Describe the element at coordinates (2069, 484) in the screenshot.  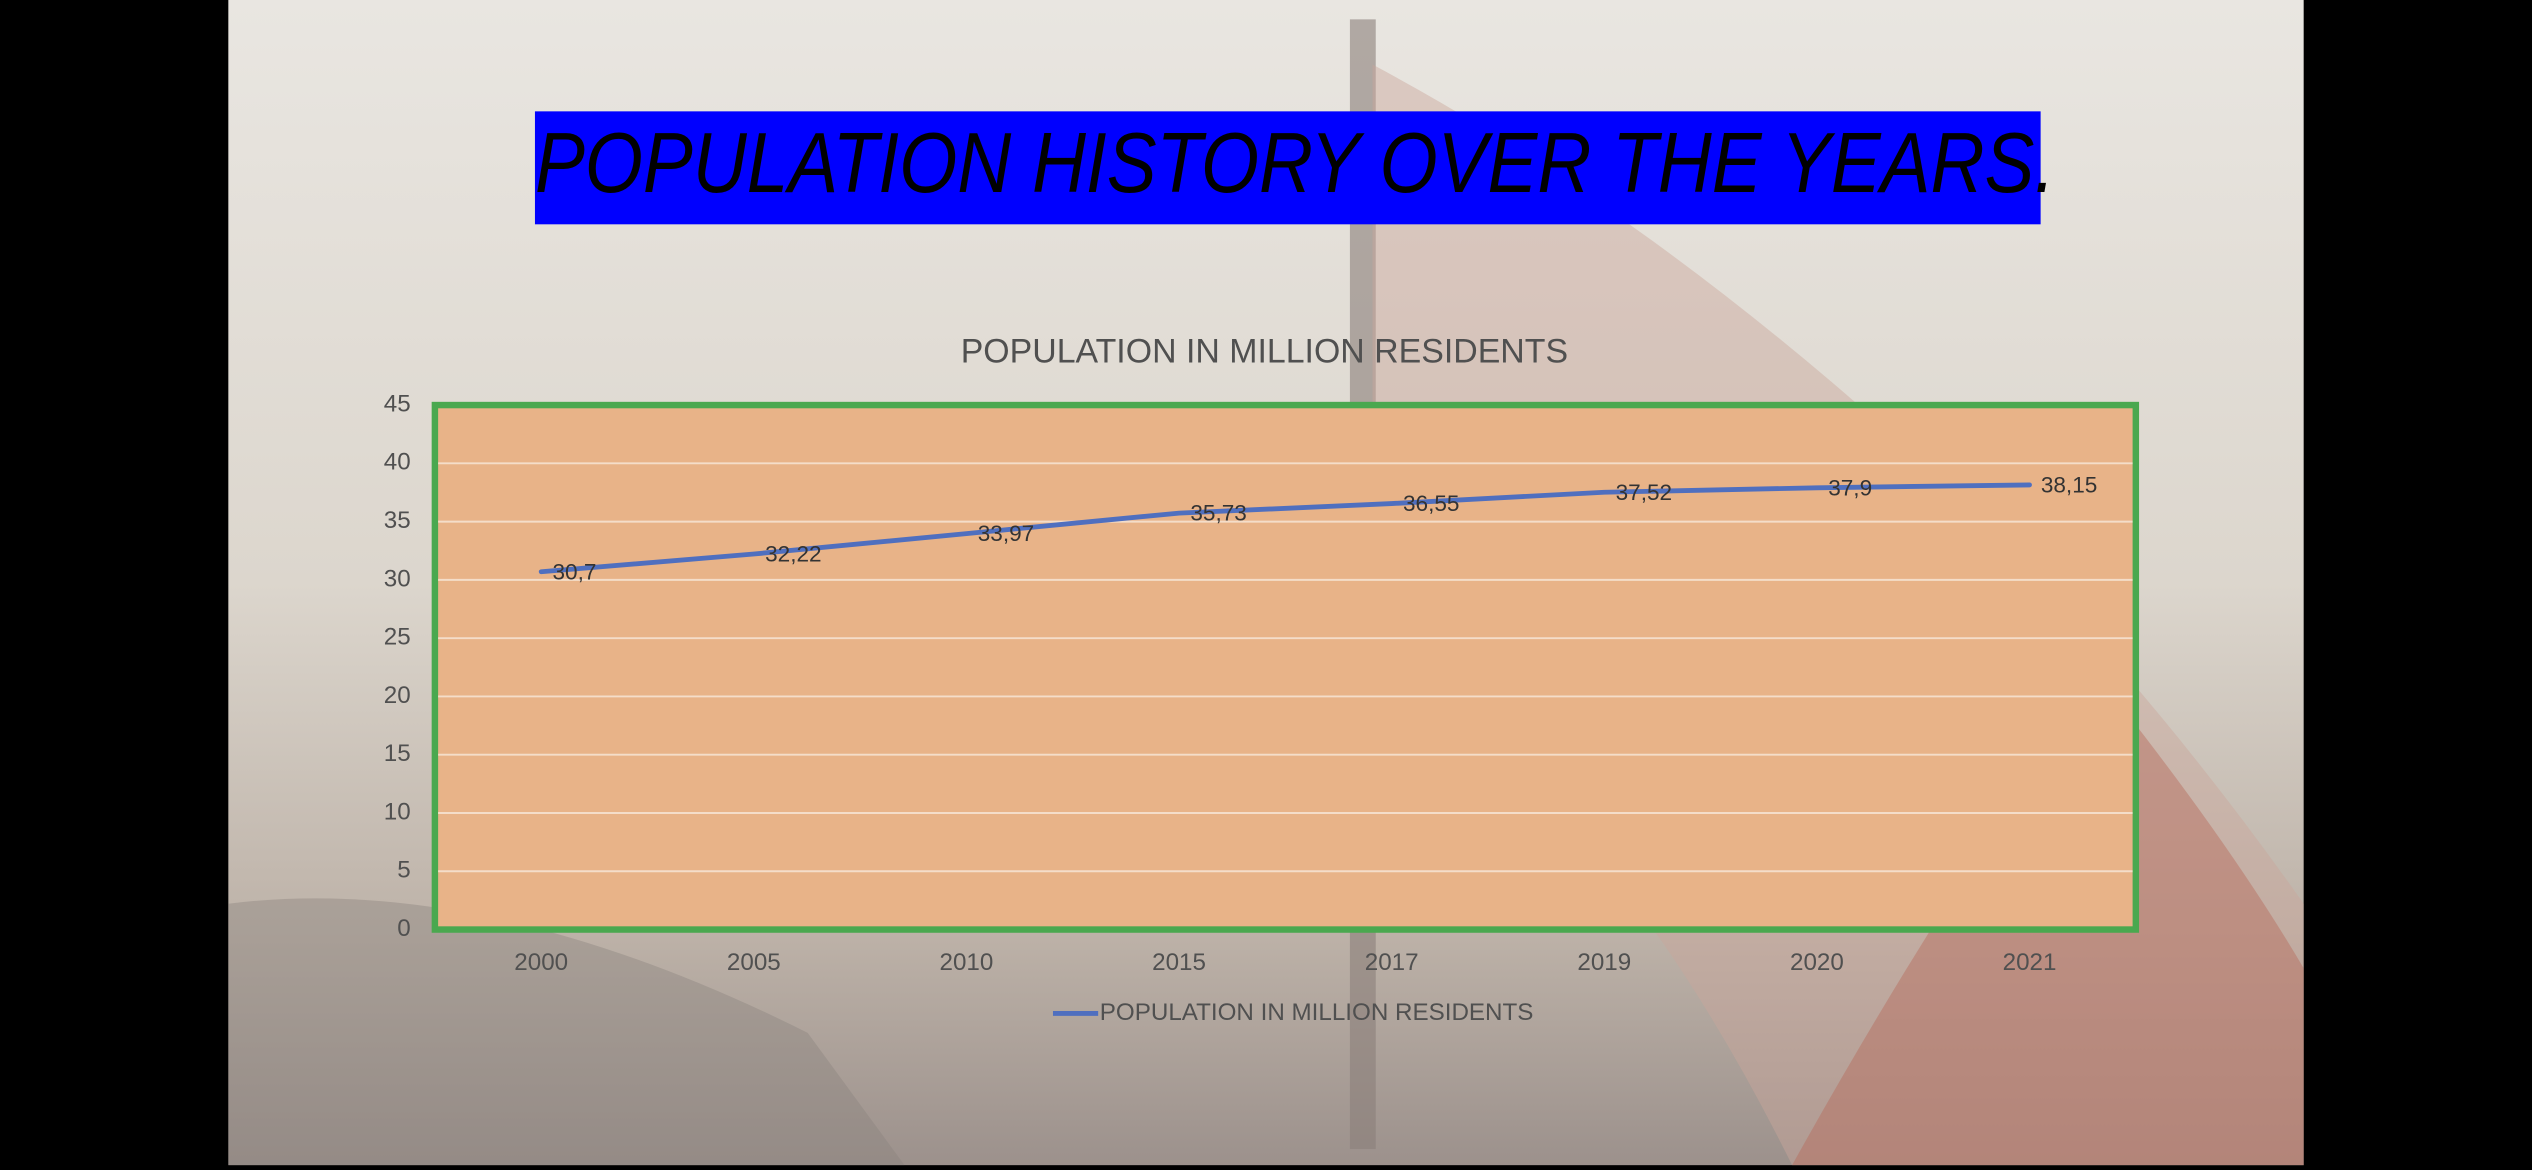
I see `data-label: 38,15` at that location.